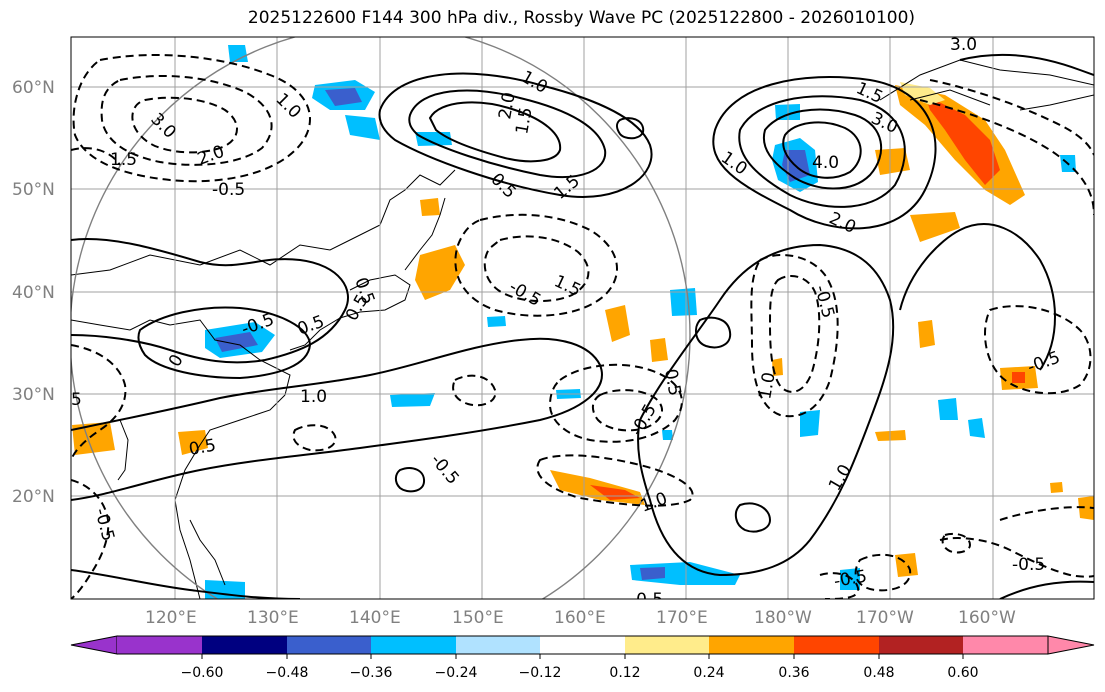 This screenshot has height=692, width=1105. Describe the element at coordinates (825, 163) in the screenshot. I see `contour-label: 4.0` at that location.